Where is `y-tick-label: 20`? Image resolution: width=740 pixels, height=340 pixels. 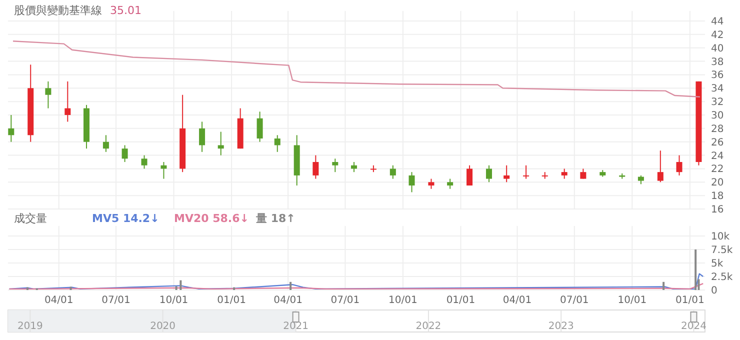 y-tick-label: 20 is located at coordinates (717, 183).